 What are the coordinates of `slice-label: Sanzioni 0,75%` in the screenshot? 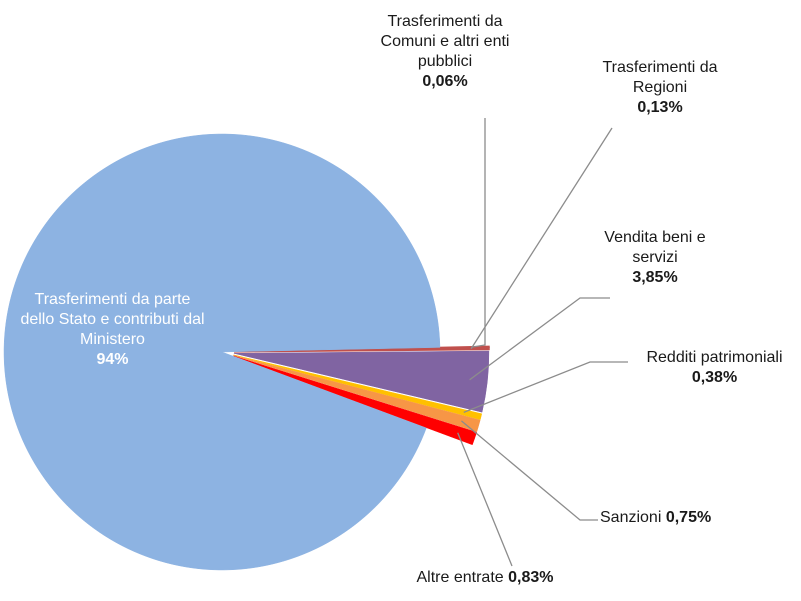 It's located at (695, 518).